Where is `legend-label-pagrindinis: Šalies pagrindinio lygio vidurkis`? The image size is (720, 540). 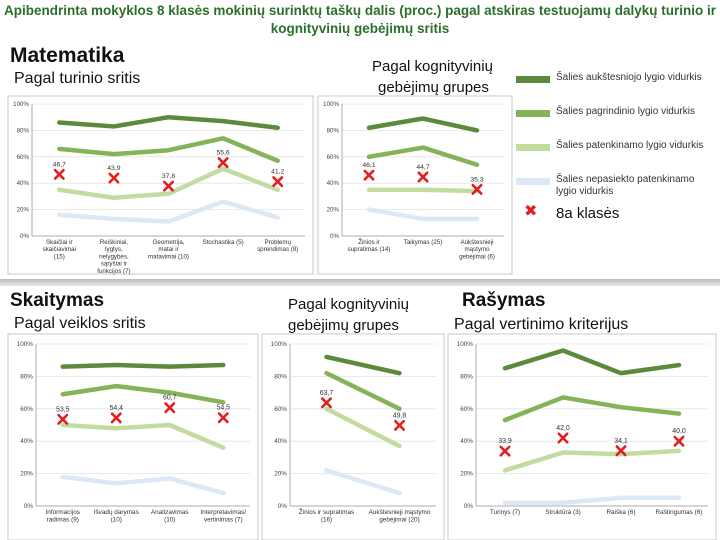 legend-label-pagrindinis: Šalies pagrindinio lygio vidurkis is located at coordinates (625, 111).